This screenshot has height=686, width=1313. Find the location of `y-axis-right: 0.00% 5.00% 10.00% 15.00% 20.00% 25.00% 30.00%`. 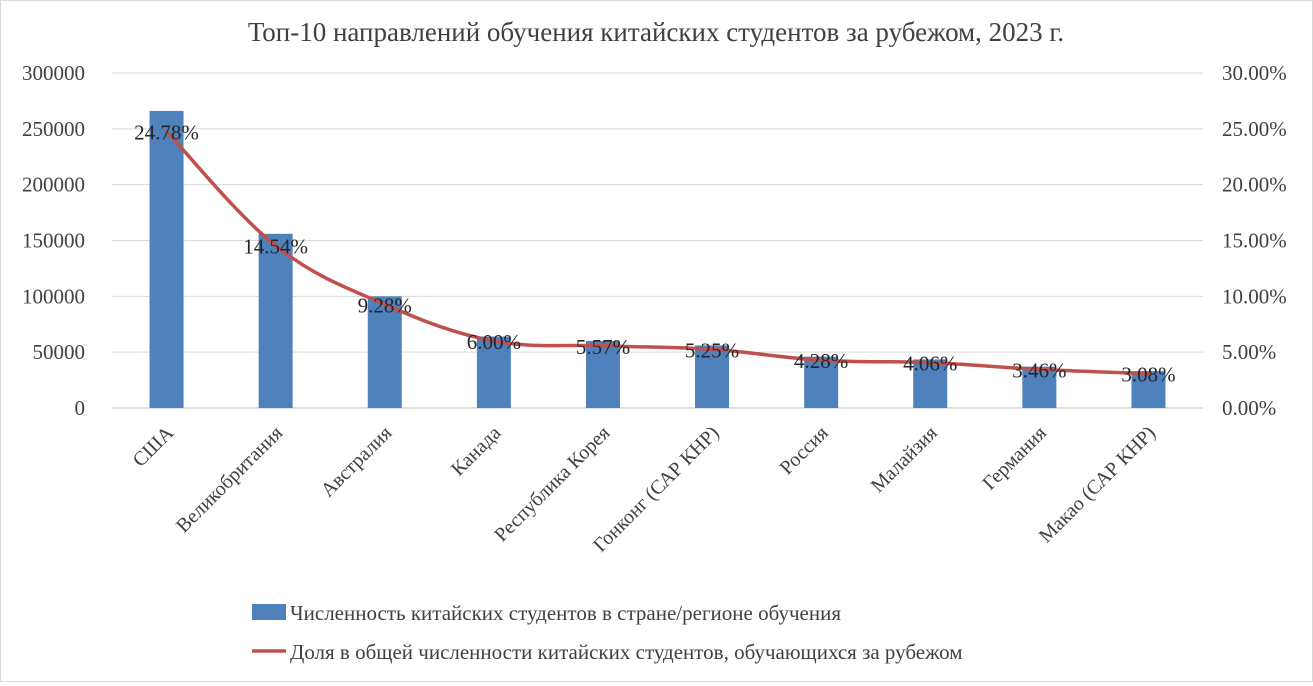

y-axis-right: 0.00% 5.00% 10.00% 15.00% 20.00% 25.00% 30.00% is located at coordinates (1254, 240).